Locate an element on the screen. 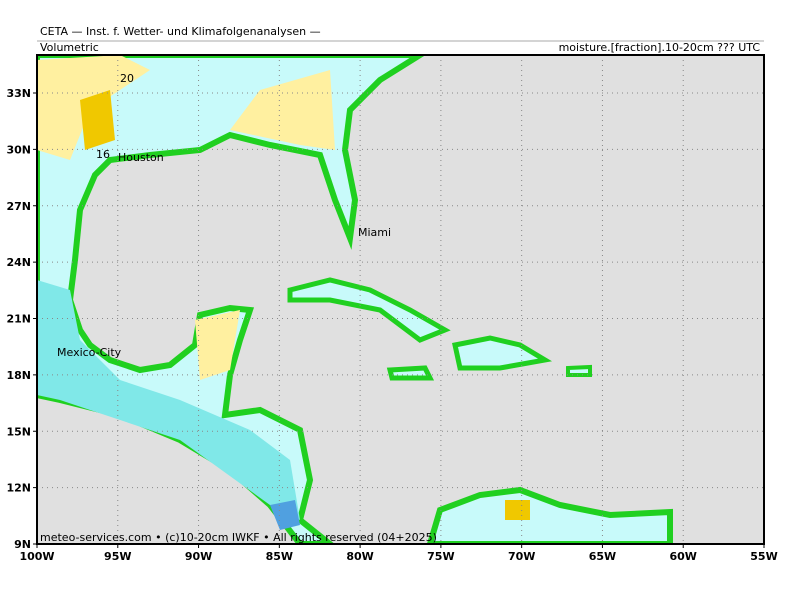  jamaica is located at coordinates (410, 373).